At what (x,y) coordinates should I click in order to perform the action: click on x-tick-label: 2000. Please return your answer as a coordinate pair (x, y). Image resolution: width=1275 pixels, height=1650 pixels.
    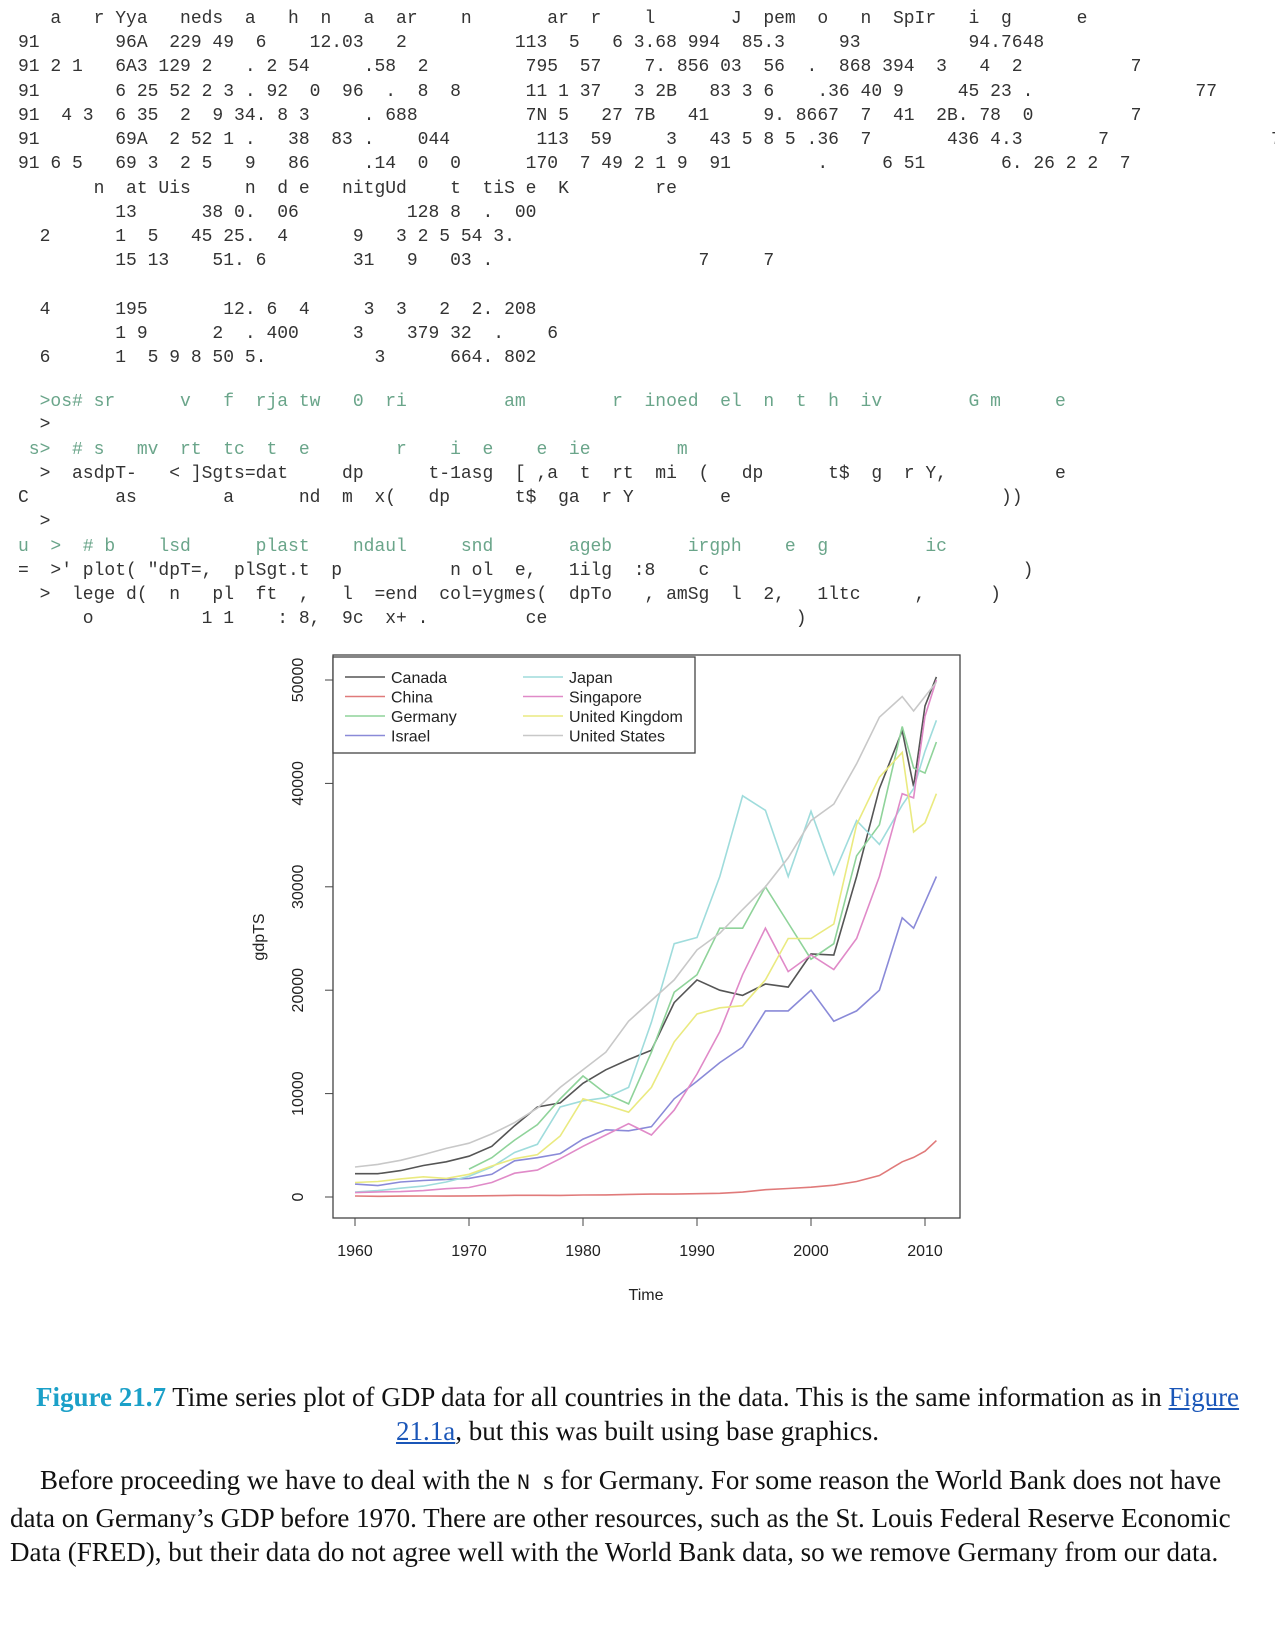
    Looking at the image, I should click on (811, 1251).